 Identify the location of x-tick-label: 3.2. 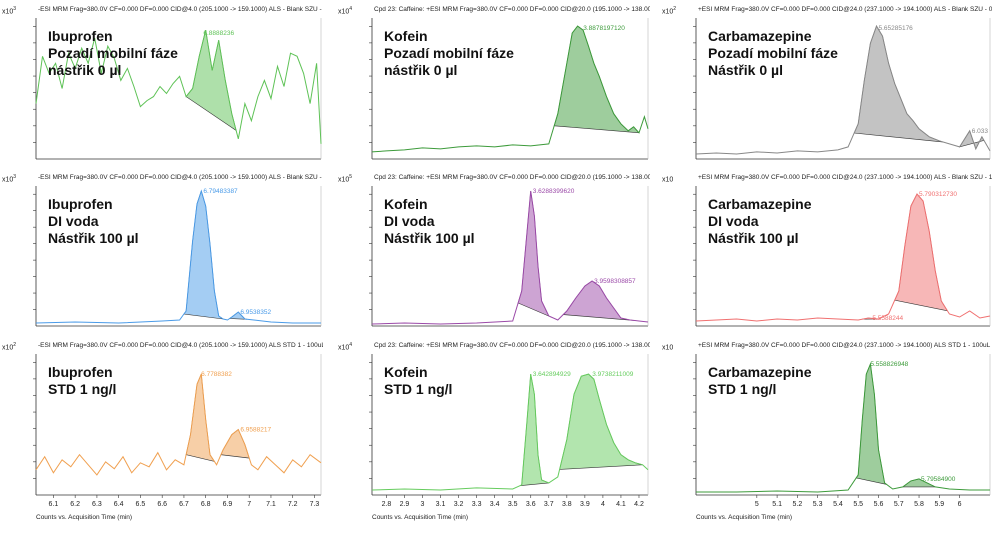
(459, 504).